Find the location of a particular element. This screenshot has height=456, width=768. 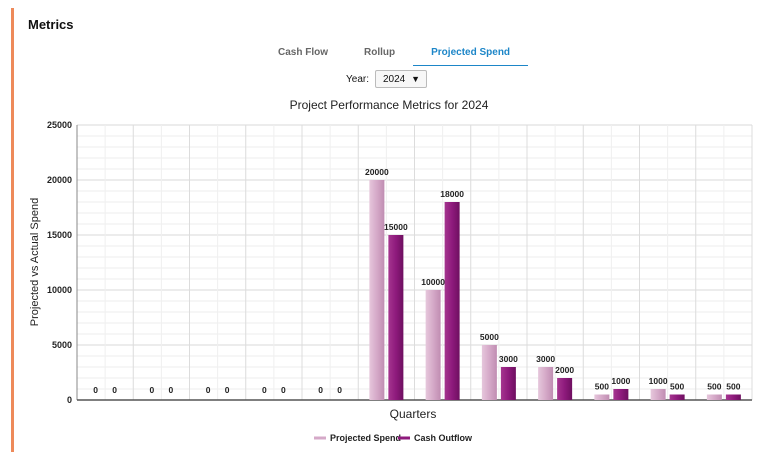

x-axis-title: Quarters is located at coordinates (413, 414).